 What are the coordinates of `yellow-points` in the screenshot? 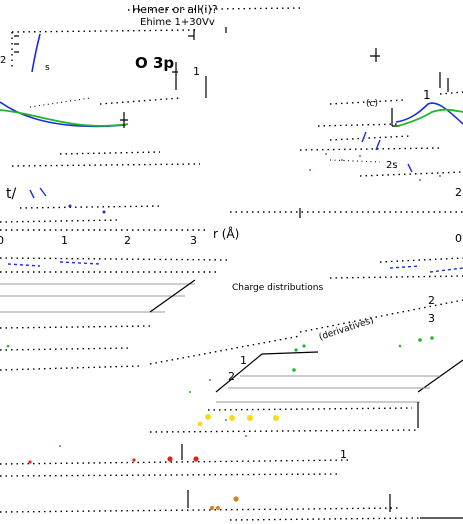 It's located at (238, 420).